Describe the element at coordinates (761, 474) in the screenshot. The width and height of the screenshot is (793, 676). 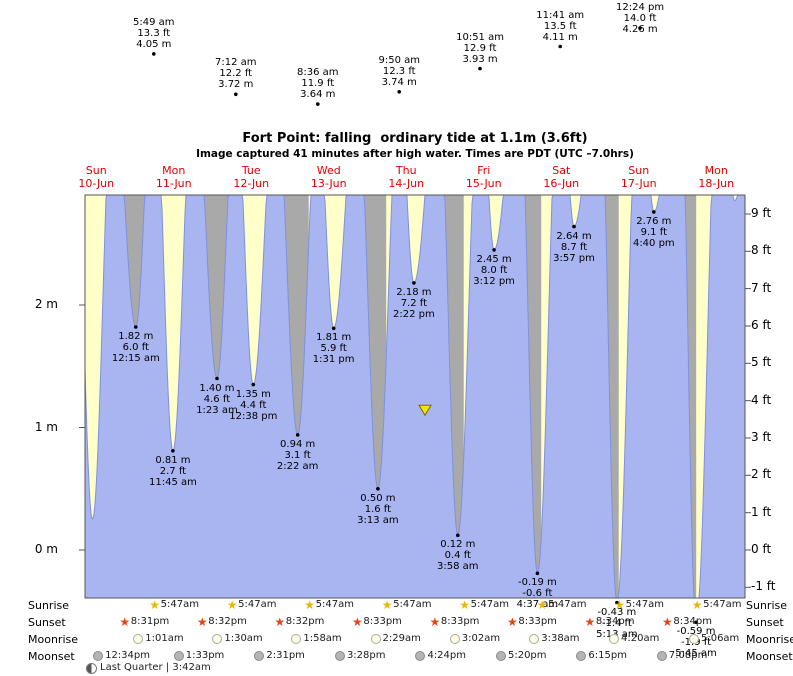
I see `y-axis-label-ft: 2 ft` at that location.